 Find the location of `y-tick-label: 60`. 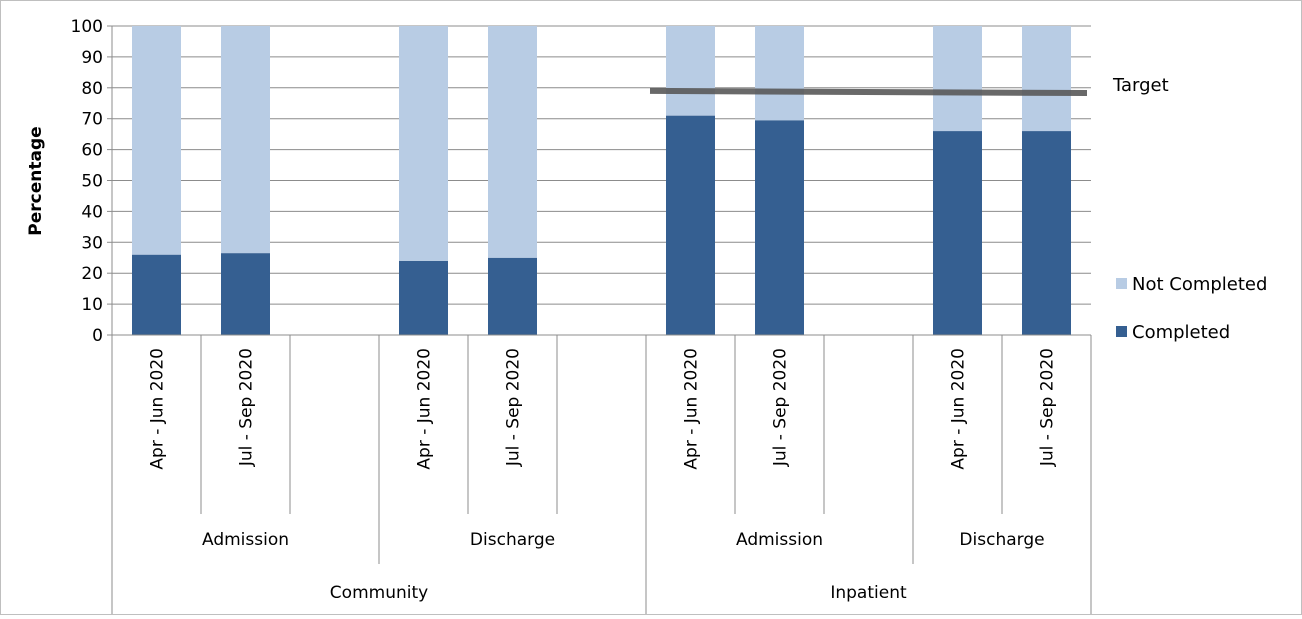

y-tick-label: 60 is located at coordinates (92, 151).